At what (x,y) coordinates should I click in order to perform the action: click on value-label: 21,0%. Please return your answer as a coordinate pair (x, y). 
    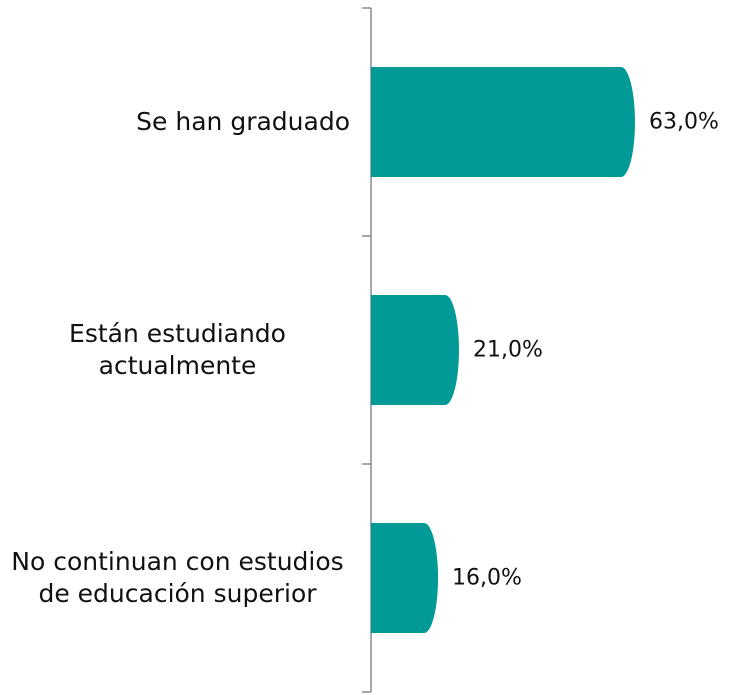
    Looking at the image, I should click on (508, 350).